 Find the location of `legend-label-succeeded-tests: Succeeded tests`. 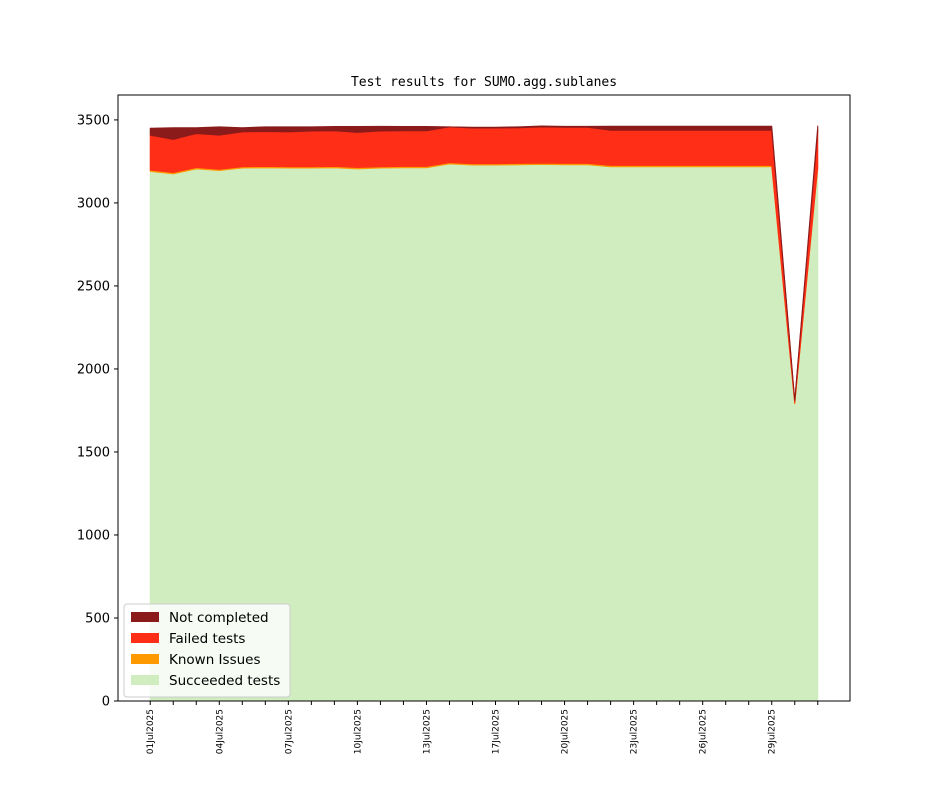

legend-label-succeeded-tests: Succeeded tests is located at coordinates (224, 681).